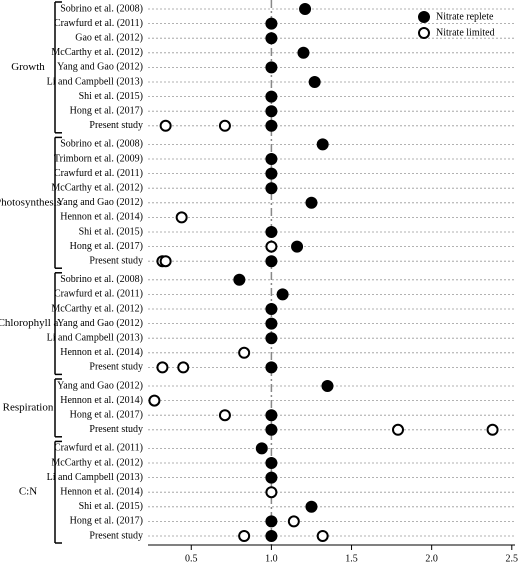 Image resolution: width=520 pixels, height=572 pixels. I want to click on row-label: Trimborn et al. (2009), so click(98, 158).